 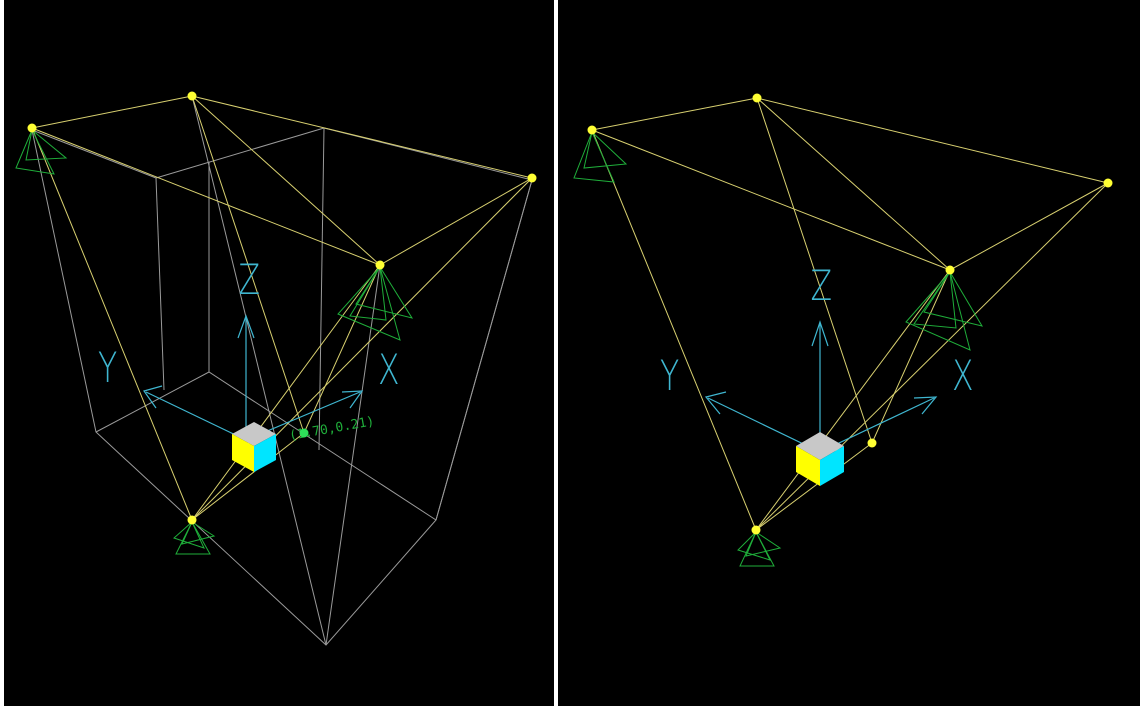 What do you see at coordinates (2, 353) in the screenshot?
I see `left-gutter` at bounding box center [2, 353].